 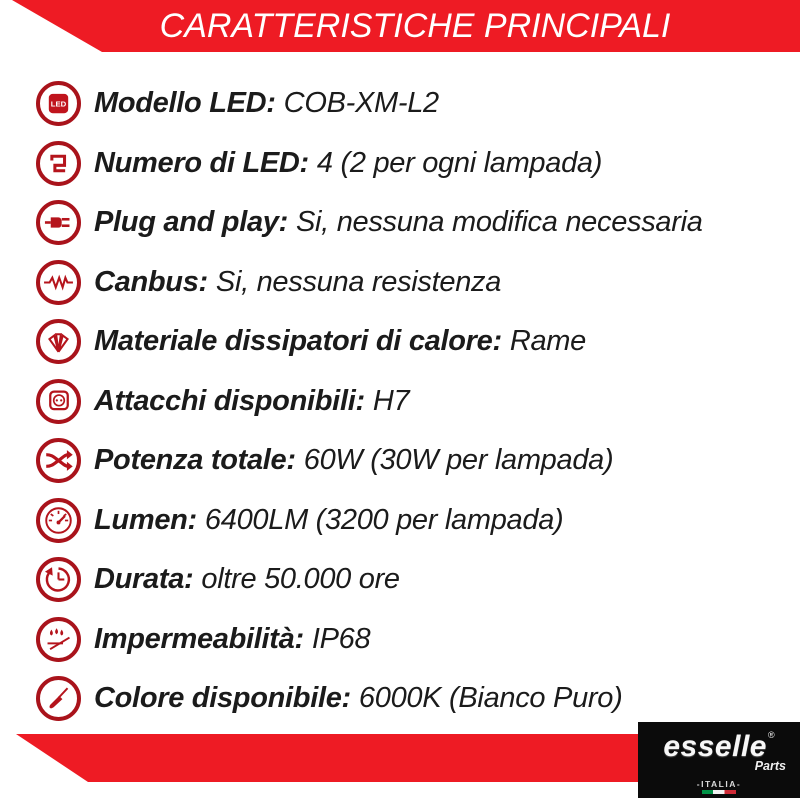 I want to click on feature-row-canbus: Canbus: Si, nessuna resistenza, so click(x=369, y=282).